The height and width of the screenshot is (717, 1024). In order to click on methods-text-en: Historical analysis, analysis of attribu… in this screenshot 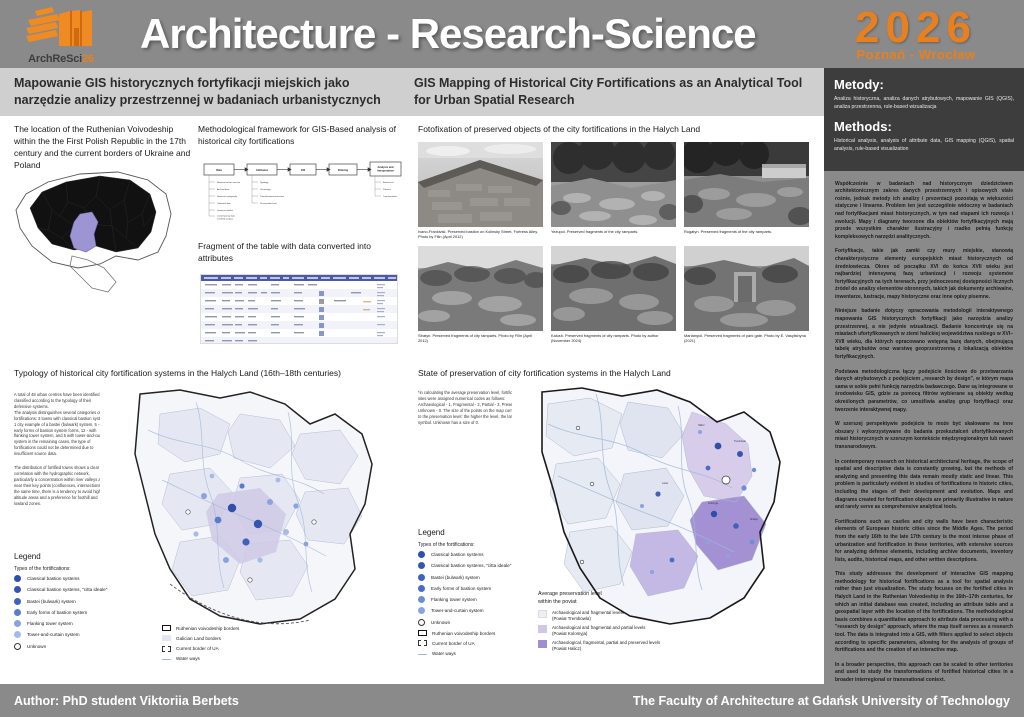, I will do `click(924, 144)`.